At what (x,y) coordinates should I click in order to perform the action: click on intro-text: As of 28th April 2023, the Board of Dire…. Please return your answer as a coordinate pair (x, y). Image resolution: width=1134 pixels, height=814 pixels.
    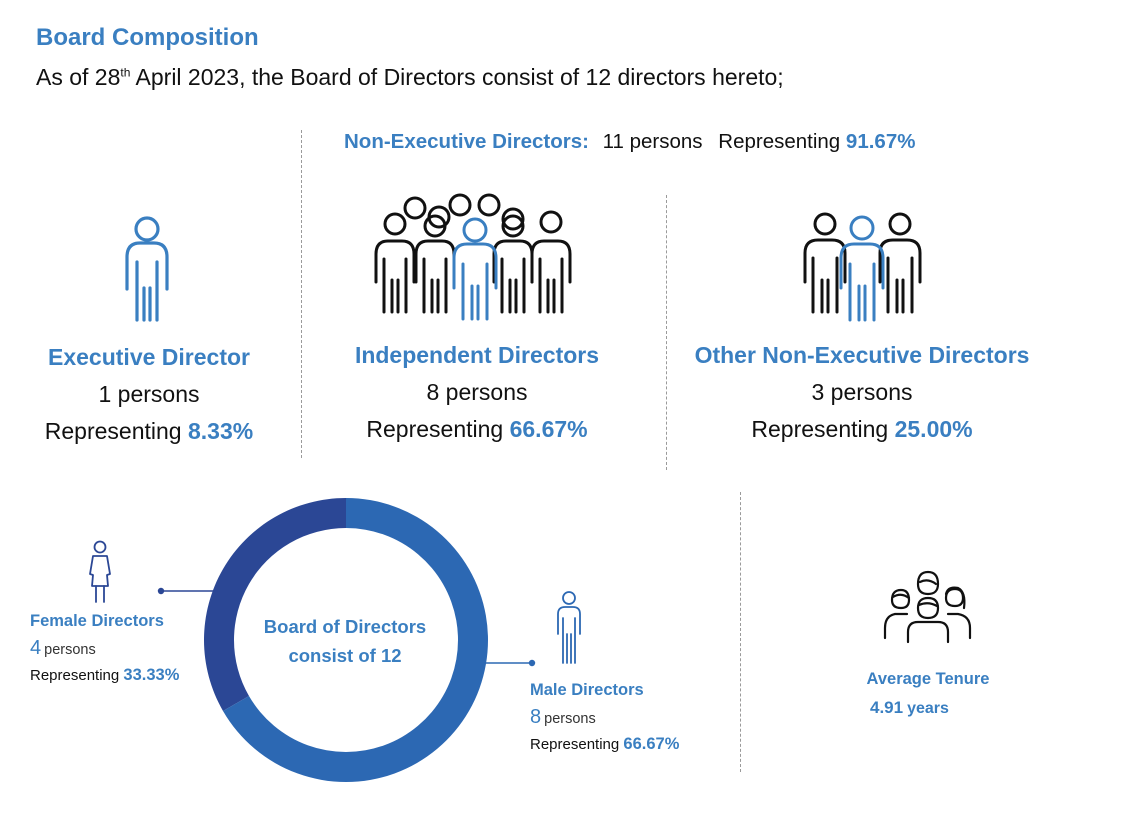
    Looking at the image, I should click on (410, 77).